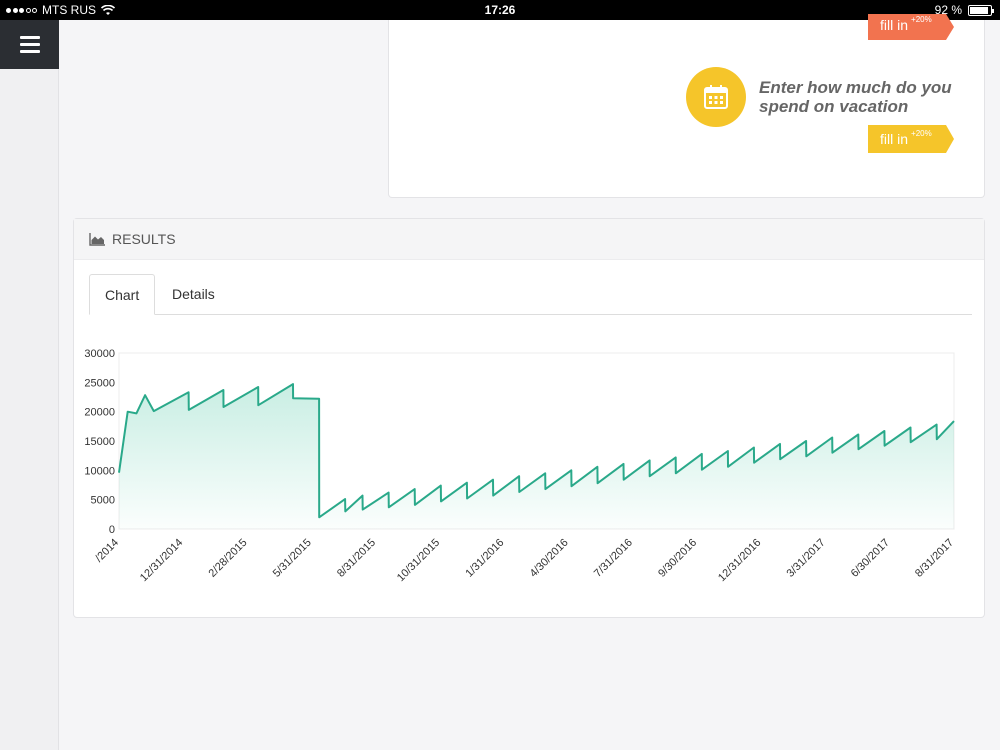 The image size is (1000, 750). What do you see at coordinates (99, 471) in the screenshot?
I see `y-tick-label: 10000` at bounding box center [99, 471].